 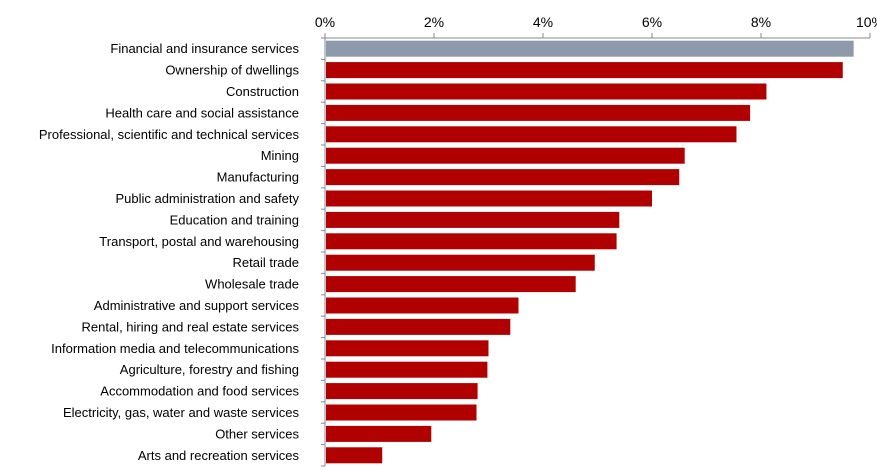 What do you see at coordinates (434, 22) in the screenshot?
I see `x-tick-label: 2%` at bounding box center [434, 22].